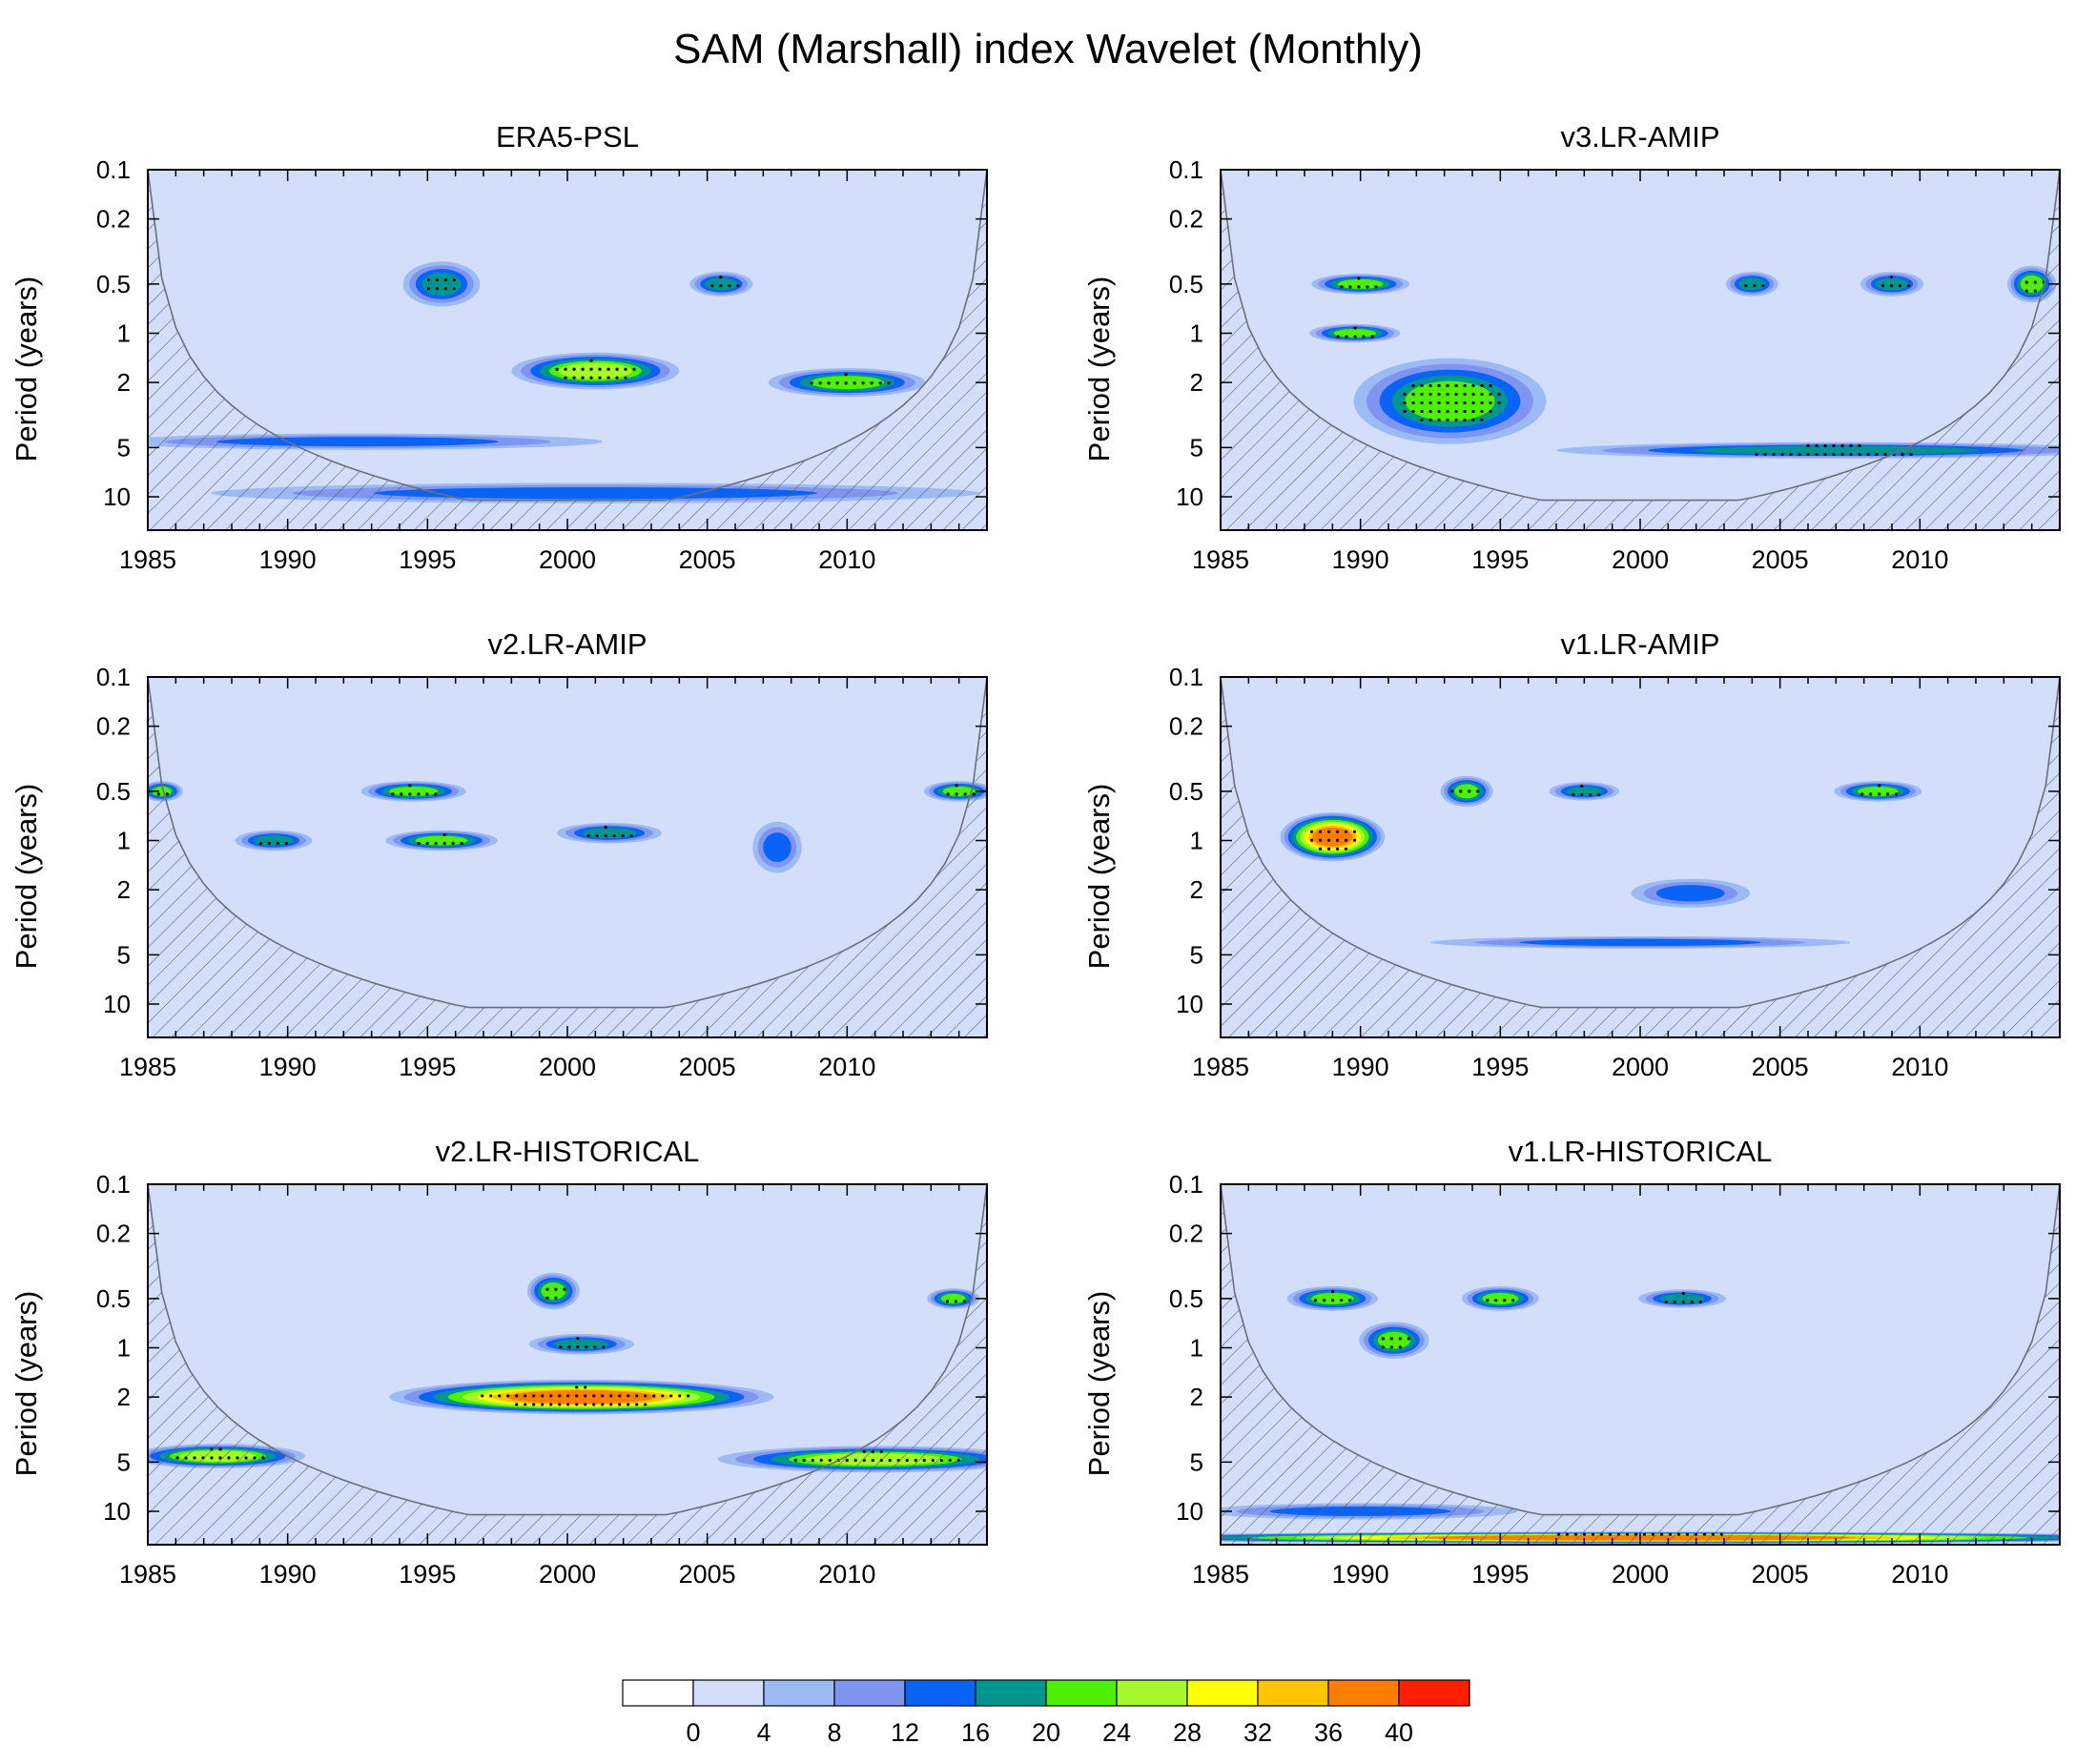 This screenshot has width=2096, height=1764. Describe the element at coordinates (1197, 889) in the screenshot. I see `y-tick-label: 2` at that location.